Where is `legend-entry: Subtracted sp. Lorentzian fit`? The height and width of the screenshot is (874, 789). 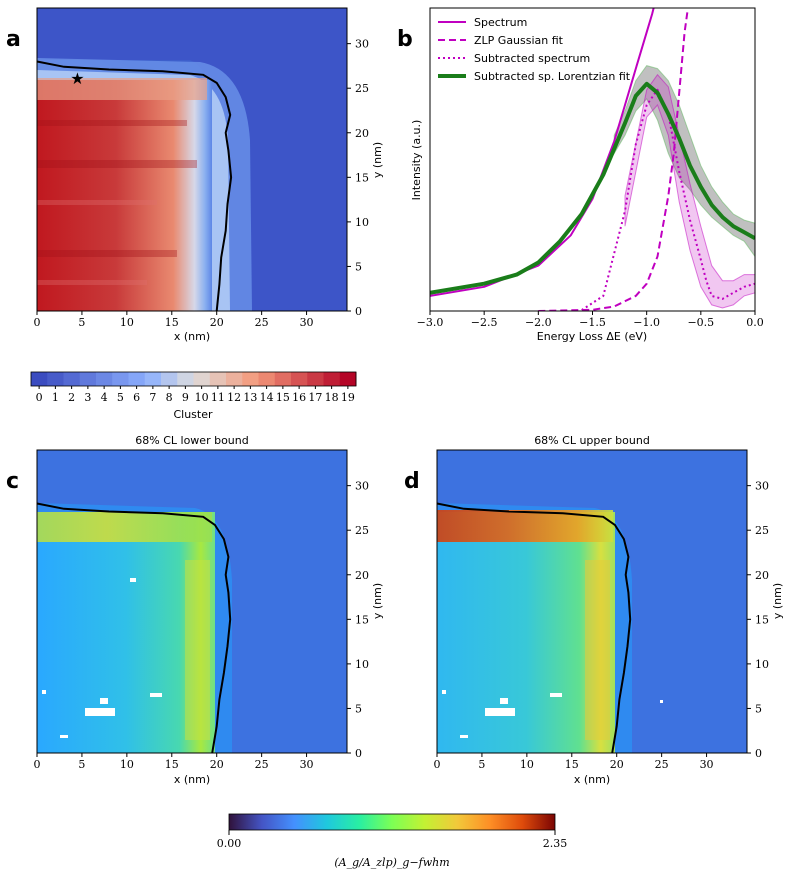 legend-entry: Subtracted sp. Lorentzian fit is located at coordinates (552, 76).